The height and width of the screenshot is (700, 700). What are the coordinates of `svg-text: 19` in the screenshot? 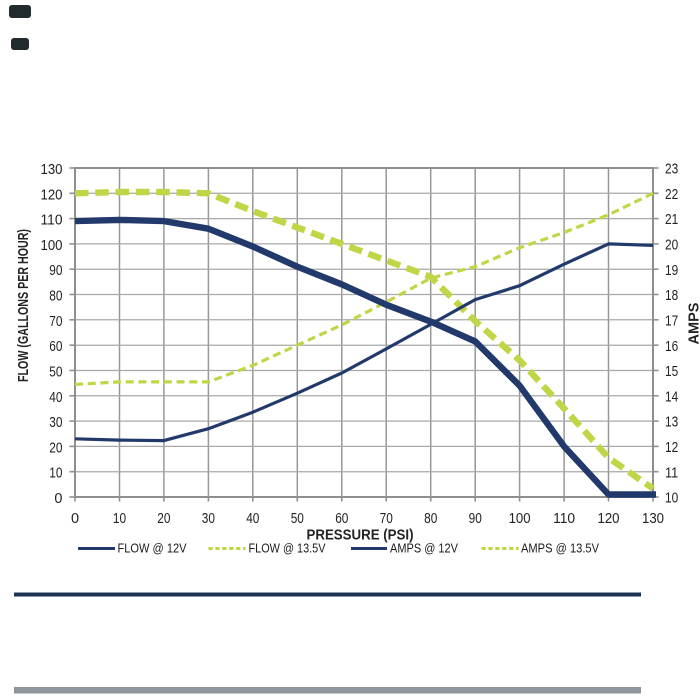 It's located at (671, 271).